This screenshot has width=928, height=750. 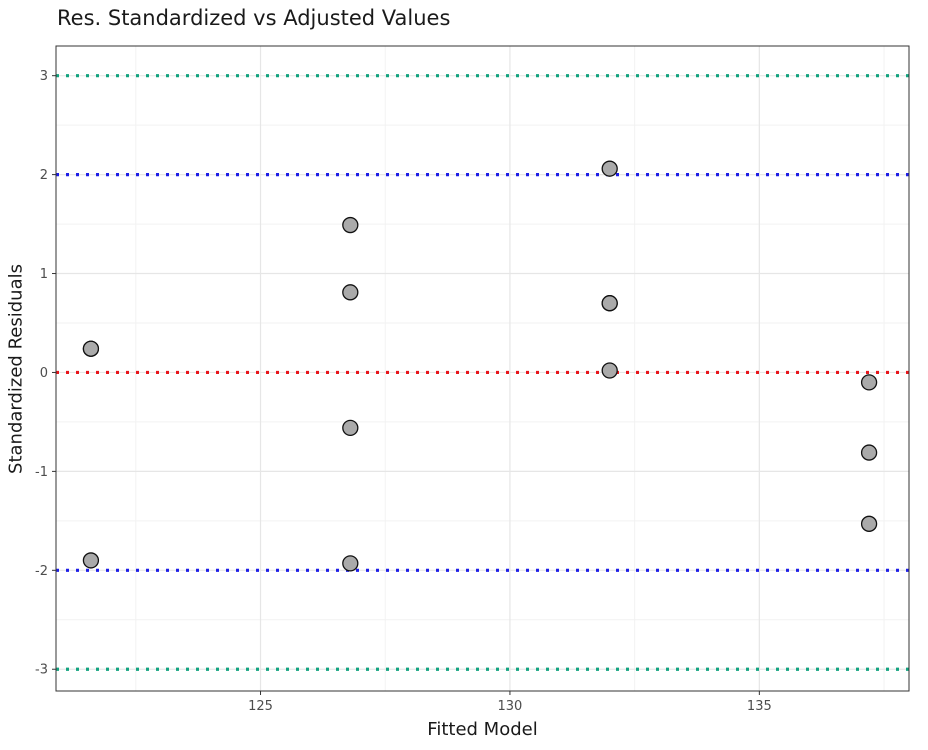 I want to click on y-axis-ticks: -3 -2 -1 0 1 2 3, so click(x=45, y=373).